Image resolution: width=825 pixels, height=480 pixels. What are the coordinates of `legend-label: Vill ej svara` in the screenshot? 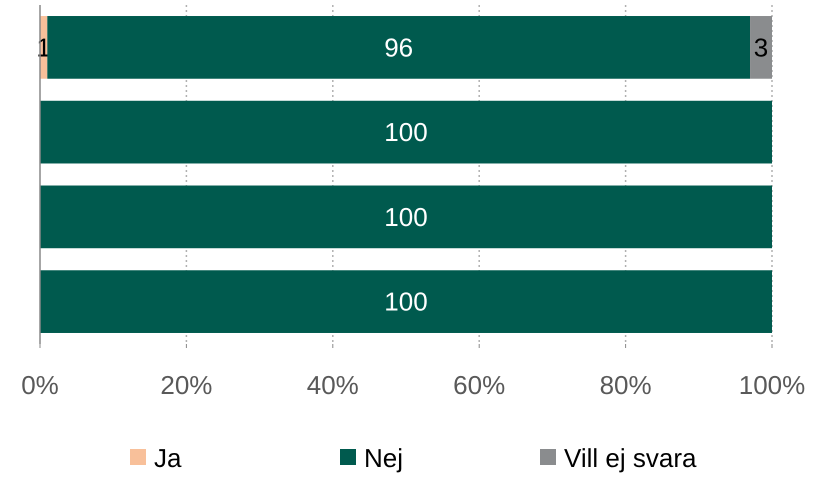 It's located at (631, 458).